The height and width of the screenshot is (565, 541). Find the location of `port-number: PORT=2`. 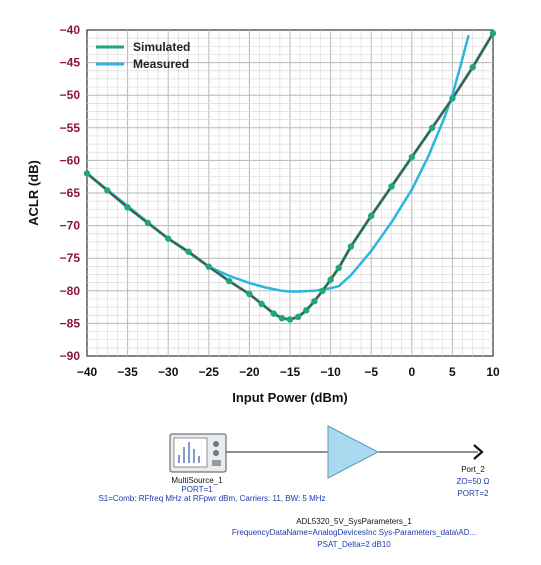

port-number: PORT=2 is located at coordinates (473, 493).